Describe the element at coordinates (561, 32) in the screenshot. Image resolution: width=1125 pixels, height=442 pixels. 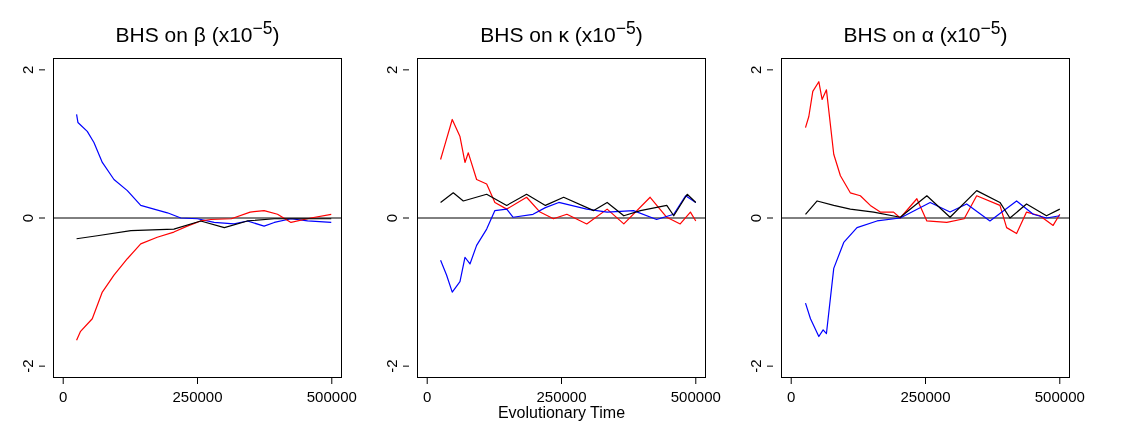
I see `chart-title: BHS on κ (x10$^{−5}$)` at that location.